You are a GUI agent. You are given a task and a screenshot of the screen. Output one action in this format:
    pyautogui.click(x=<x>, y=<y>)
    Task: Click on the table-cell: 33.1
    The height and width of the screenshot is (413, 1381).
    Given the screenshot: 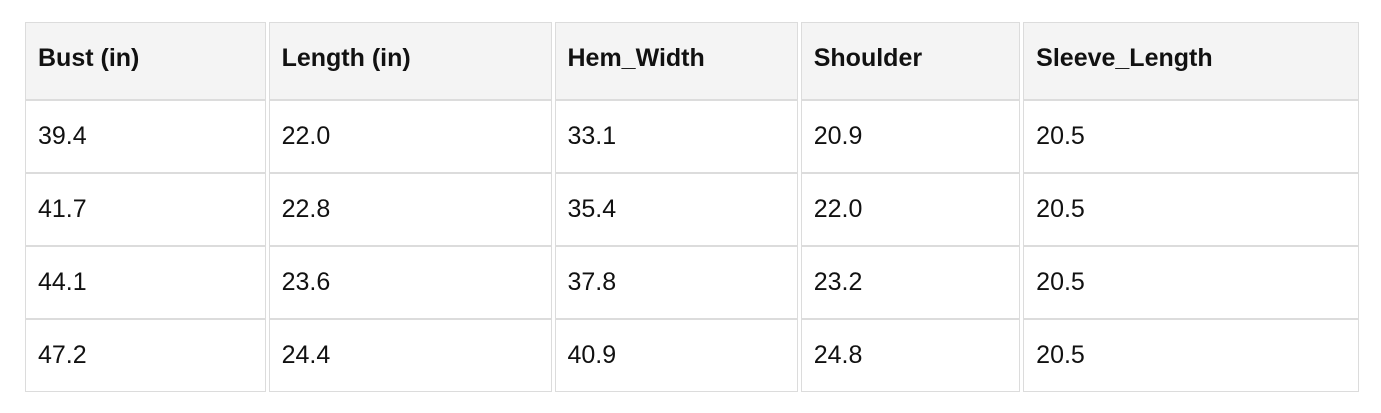 What is the action you would take?
    pyautogui.click(x=676, y=136)
    